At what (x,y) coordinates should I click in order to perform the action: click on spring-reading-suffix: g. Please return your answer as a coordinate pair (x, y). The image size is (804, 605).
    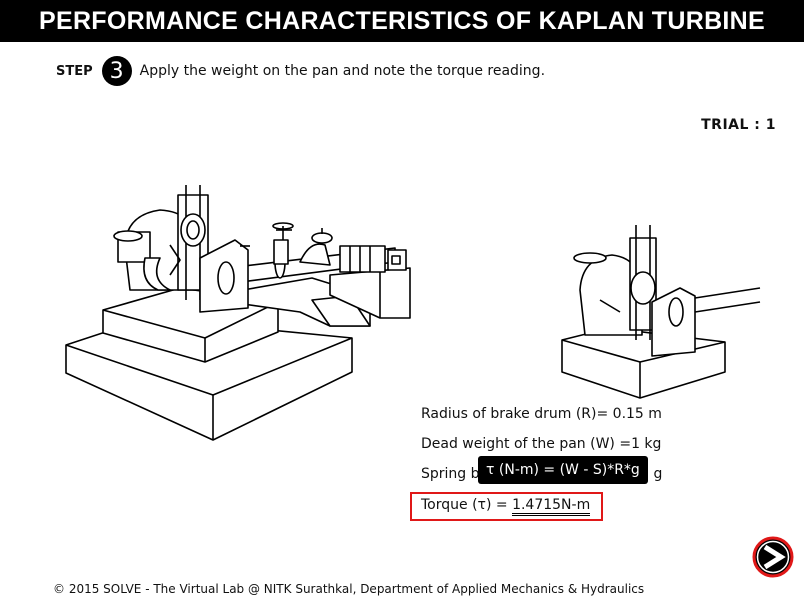
    Looking at the image, I should click on (658, 474).